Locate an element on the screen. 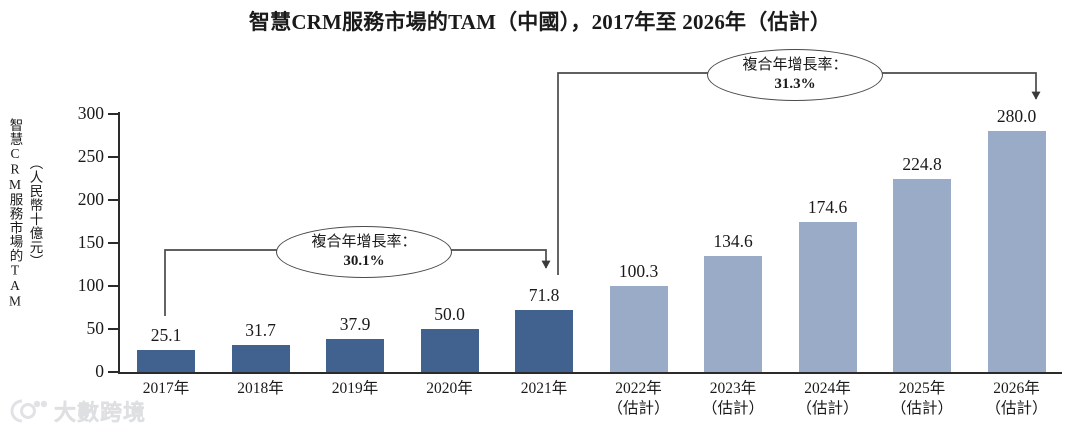 The width and height of the screenshot is (1080, 433). x-axis-label: 2020年 is located at coordinates (450, 389).